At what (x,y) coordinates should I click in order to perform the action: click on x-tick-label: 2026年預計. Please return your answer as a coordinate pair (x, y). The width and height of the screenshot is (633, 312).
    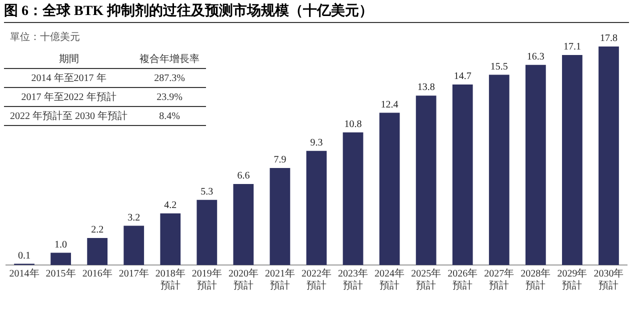
    Looking at the image, I should click on (463, 280).